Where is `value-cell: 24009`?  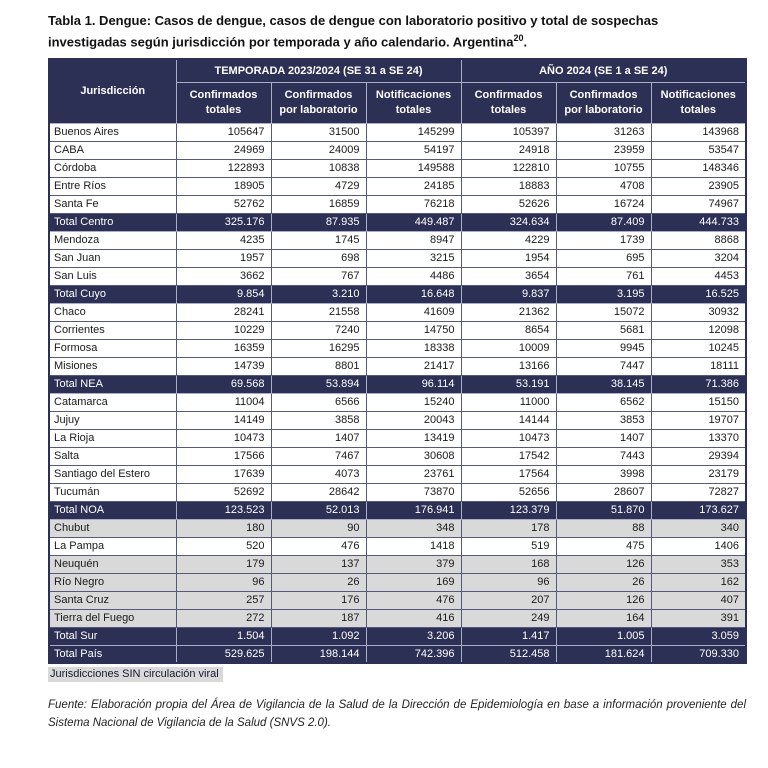
value-cell: 24009 is located at coordinates (318, 150).